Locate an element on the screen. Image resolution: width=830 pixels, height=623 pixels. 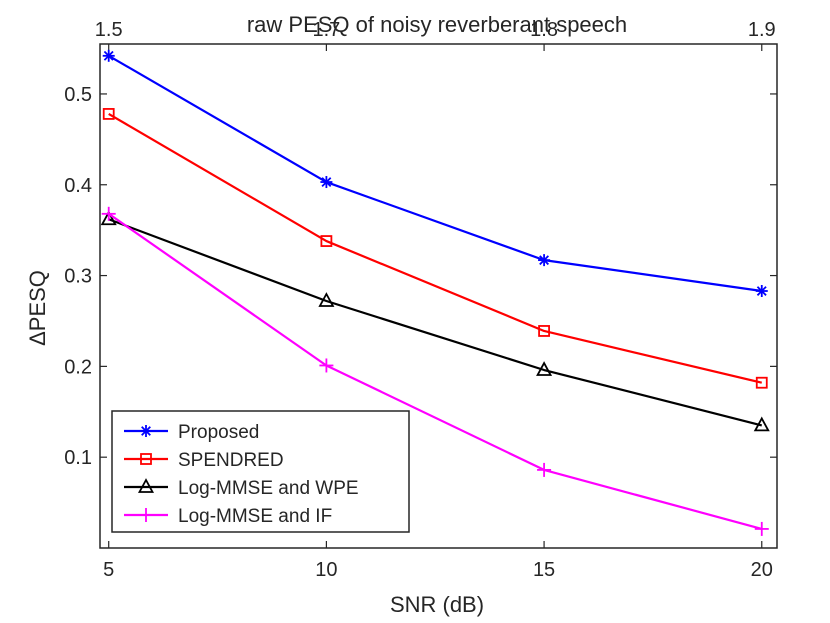
legend-entry: Log-MMSE and IF is located at coordinates (228, 516).